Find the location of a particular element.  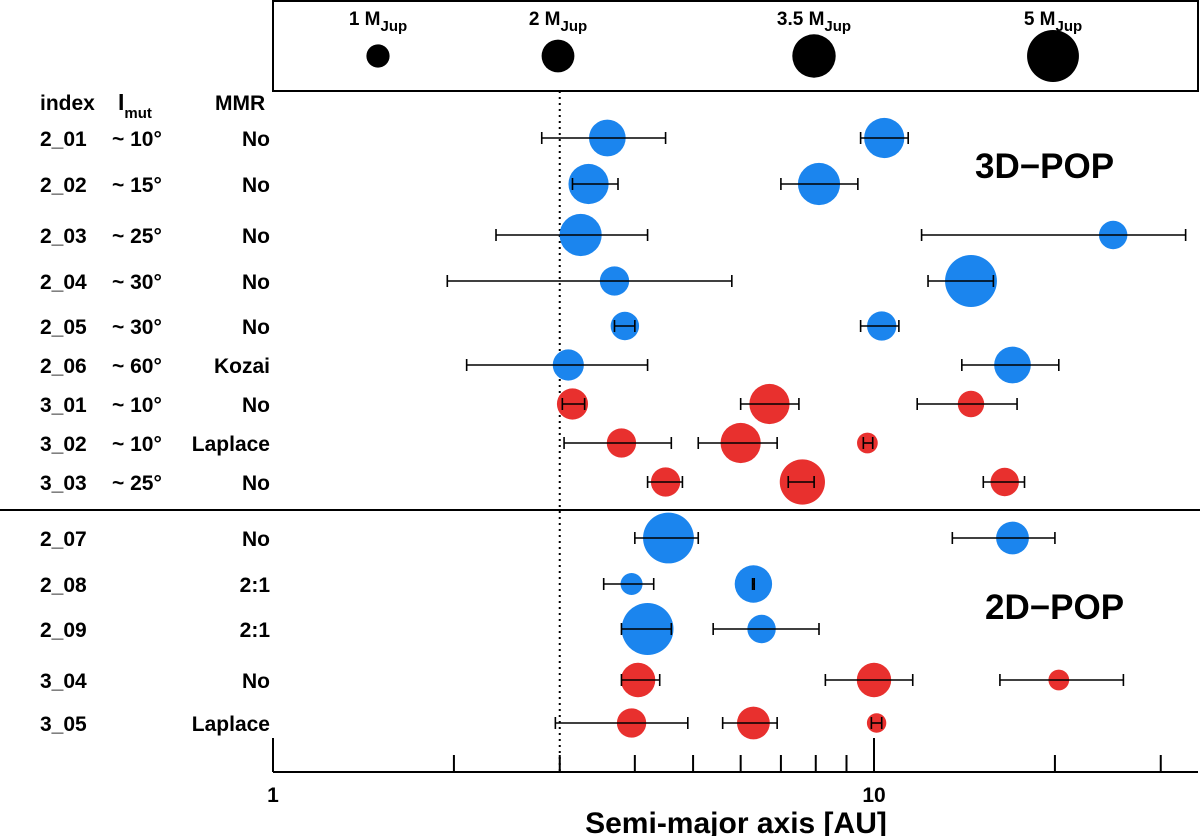

mass-legend-box is located at coordinates (735, 46).